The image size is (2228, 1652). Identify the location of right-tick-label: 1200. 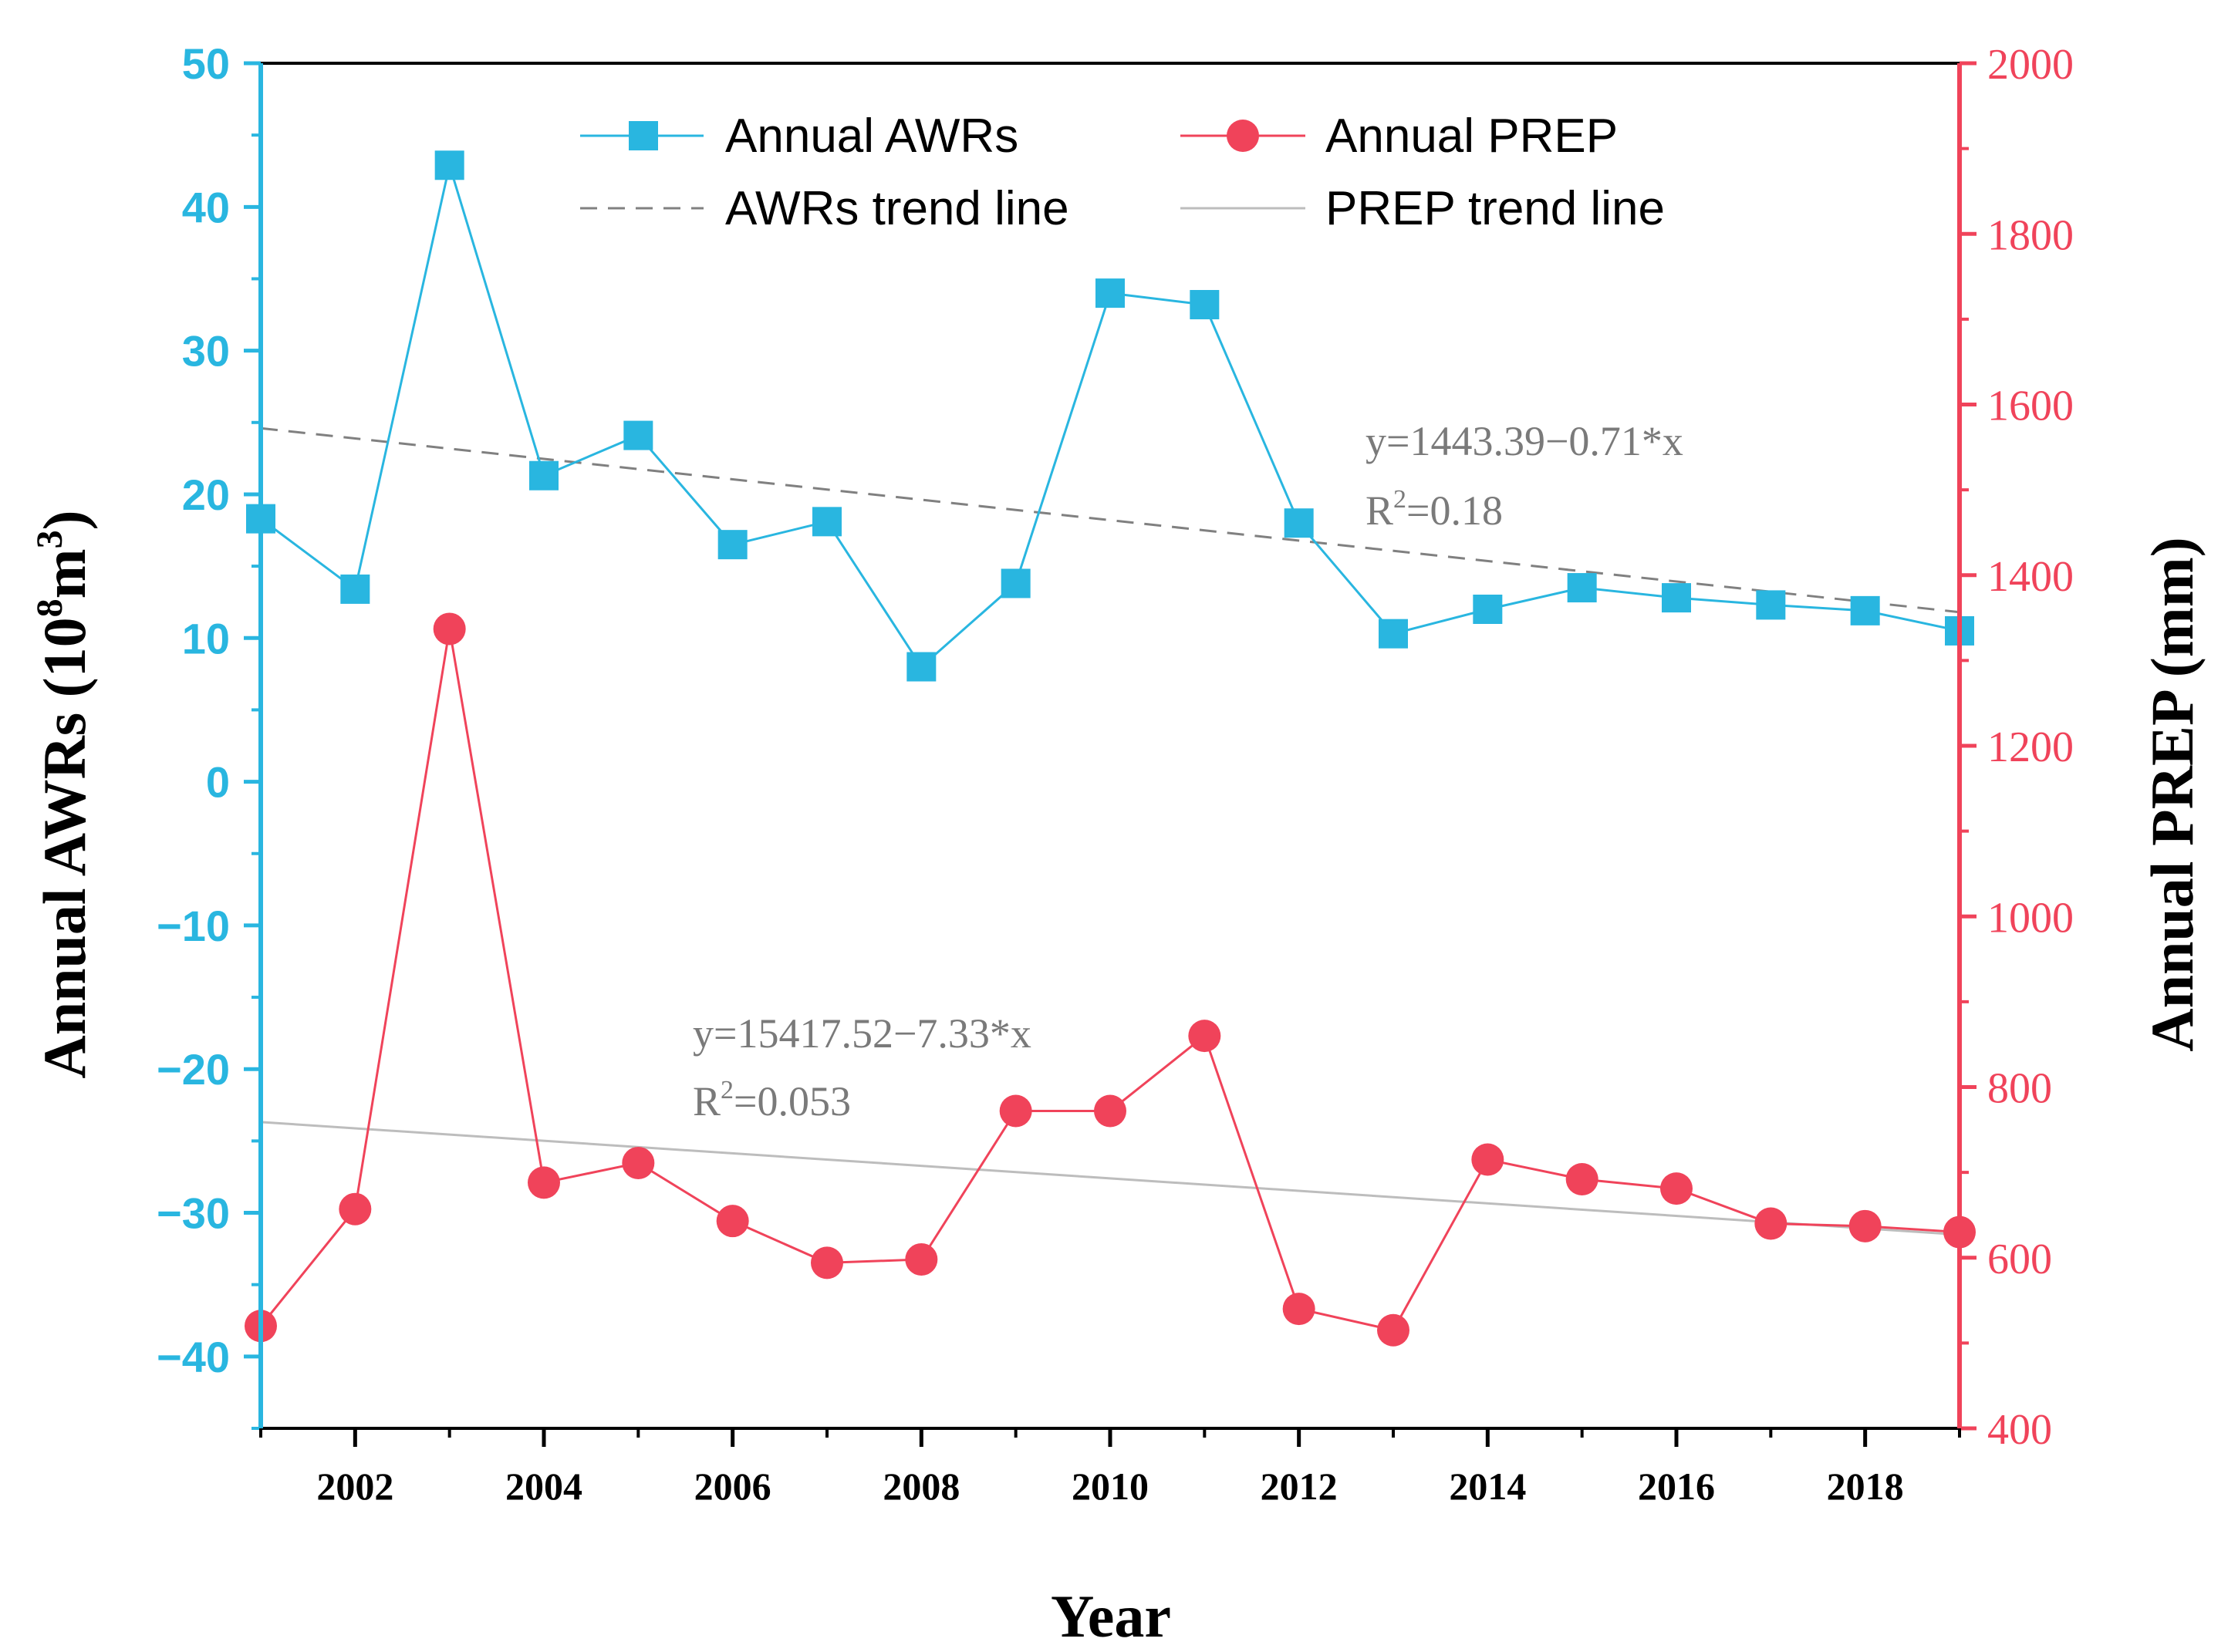
(2030, 747).